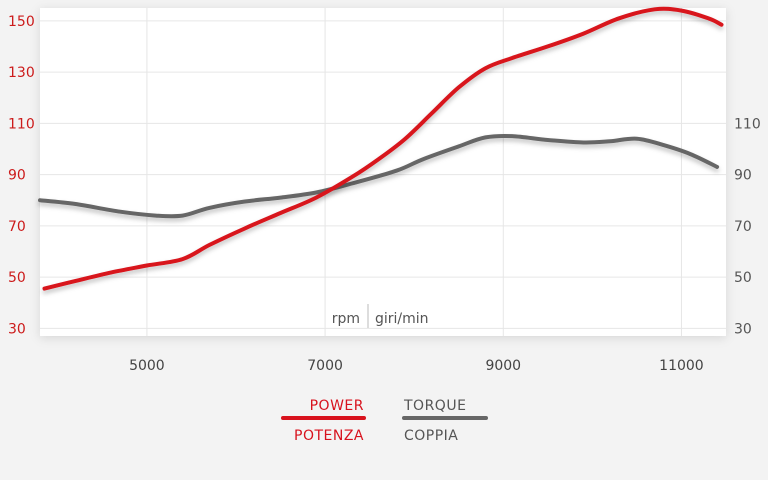 Image resolution: width=768 pixels, height=480 pixels. What do you see at coordinates (17, 176) in the screenshot?
I see `y-left-tick-label: 90` at bounding box center [17, 176].